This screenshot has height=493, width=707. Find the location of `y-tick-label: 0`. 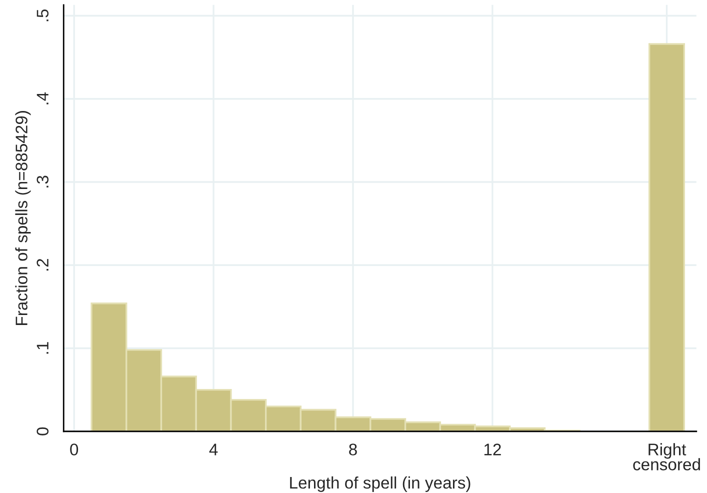

y-tick-label: 0 is located at coordinates (42, 431).